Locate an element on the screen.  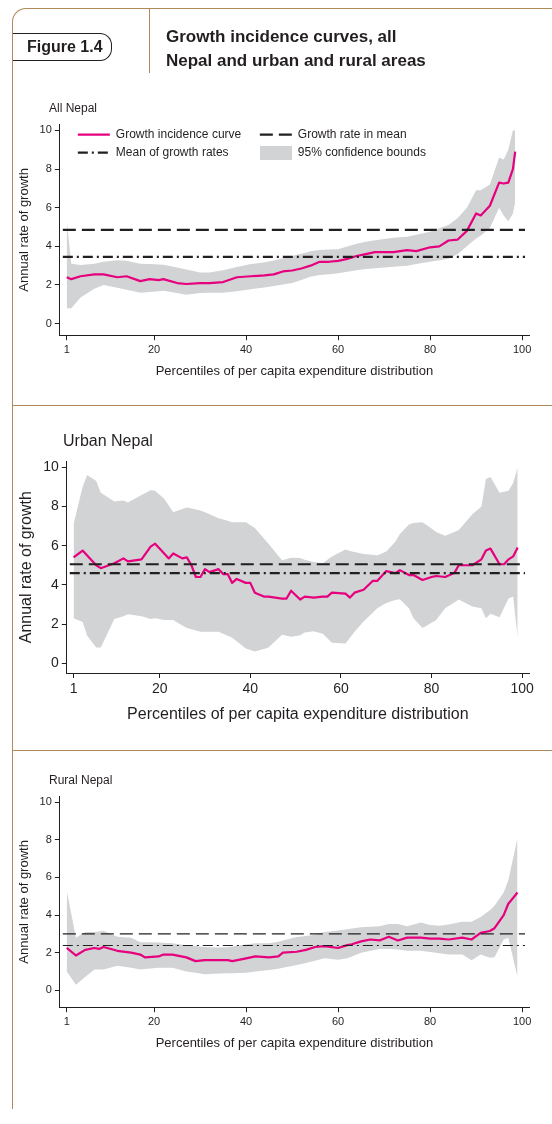
legend-label: Mean of growth rates is located at coordinates (172, 151).